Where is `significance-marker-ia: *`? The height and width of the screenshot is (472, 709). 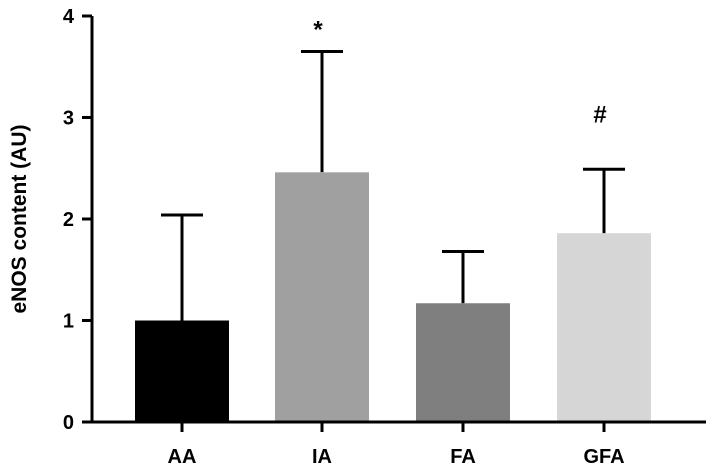 significance-marker-ia: * is located at coordinates (318, 30).